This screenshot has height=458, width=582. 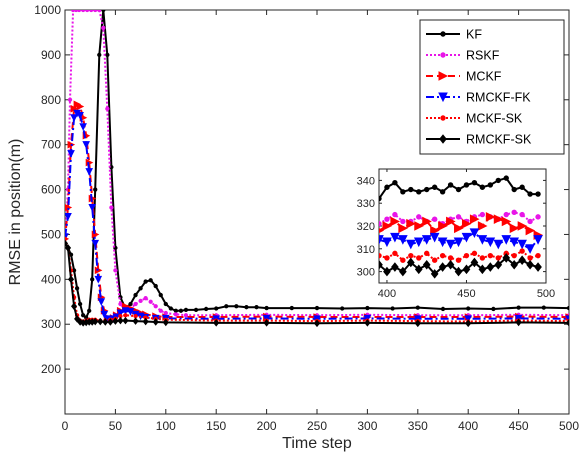 What do you see at coordinates (443, 97) in the screenshot?
I see `legend-marker-rmckf-fk` at bounding box center [443, 97].